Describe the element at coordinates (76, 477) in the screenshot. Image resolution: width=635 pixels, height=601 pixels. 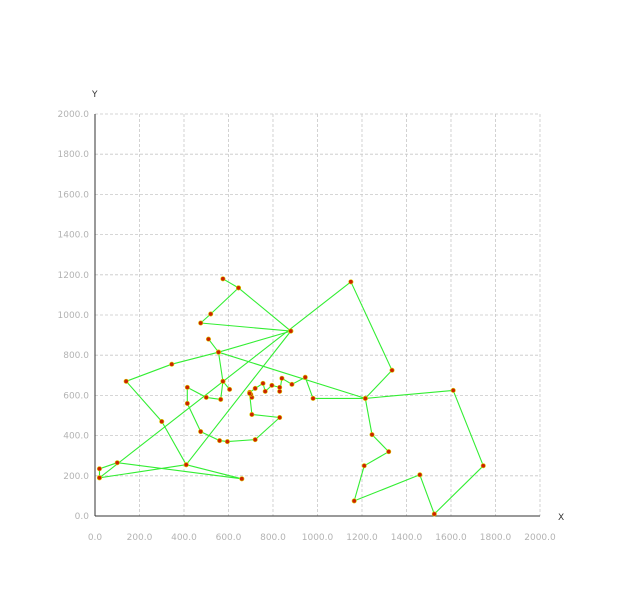
I see `y-tick-label: 200.0` at that location.